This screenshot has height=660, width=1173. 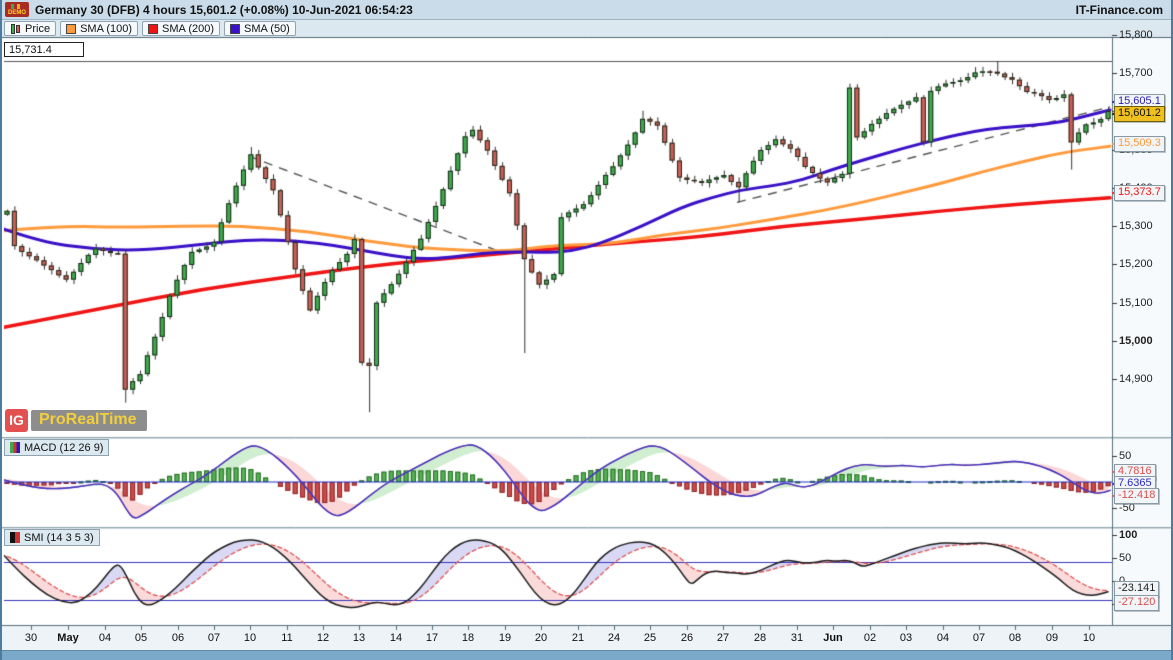 What do you see at coordinates (760, 638) in the screenshot?
I see `x-axis-label: 28` at bounding box center [760, 638].